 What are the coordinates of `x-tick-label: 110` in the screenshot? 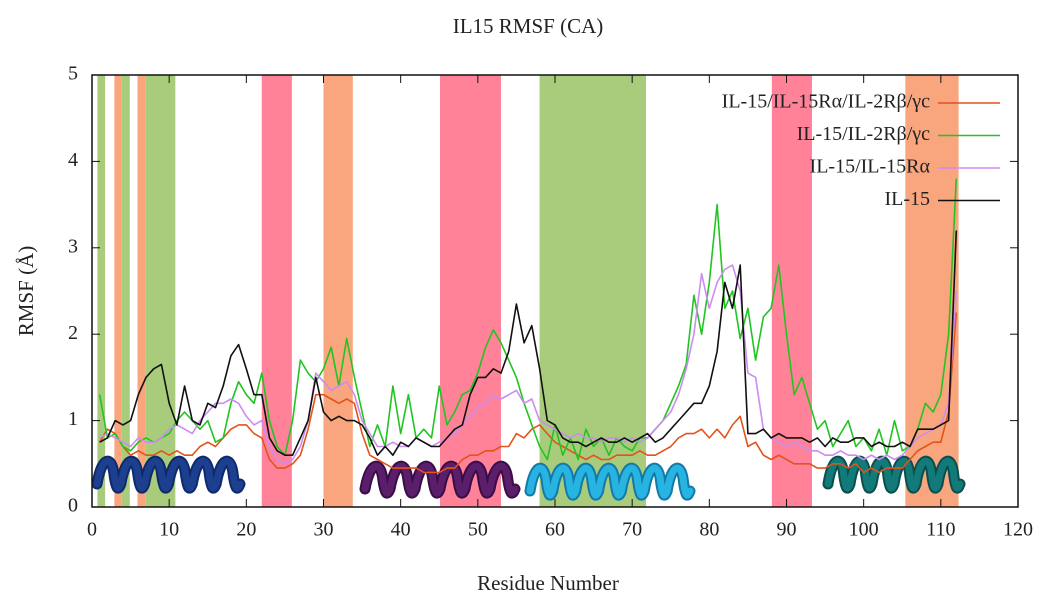 It's located at (940, 530).